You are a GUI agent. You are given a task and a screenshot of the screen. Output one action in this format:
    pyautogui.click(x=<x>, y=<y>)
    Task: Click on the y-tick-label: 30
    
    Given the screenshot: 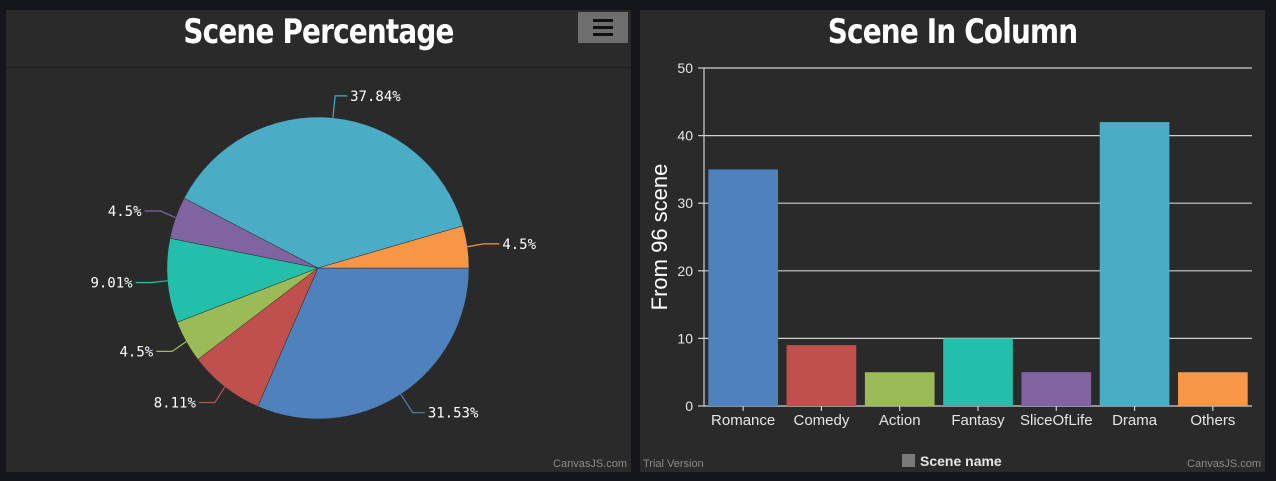 What is the action you would take?
    pyautogui.click(x=685, y=203)
    